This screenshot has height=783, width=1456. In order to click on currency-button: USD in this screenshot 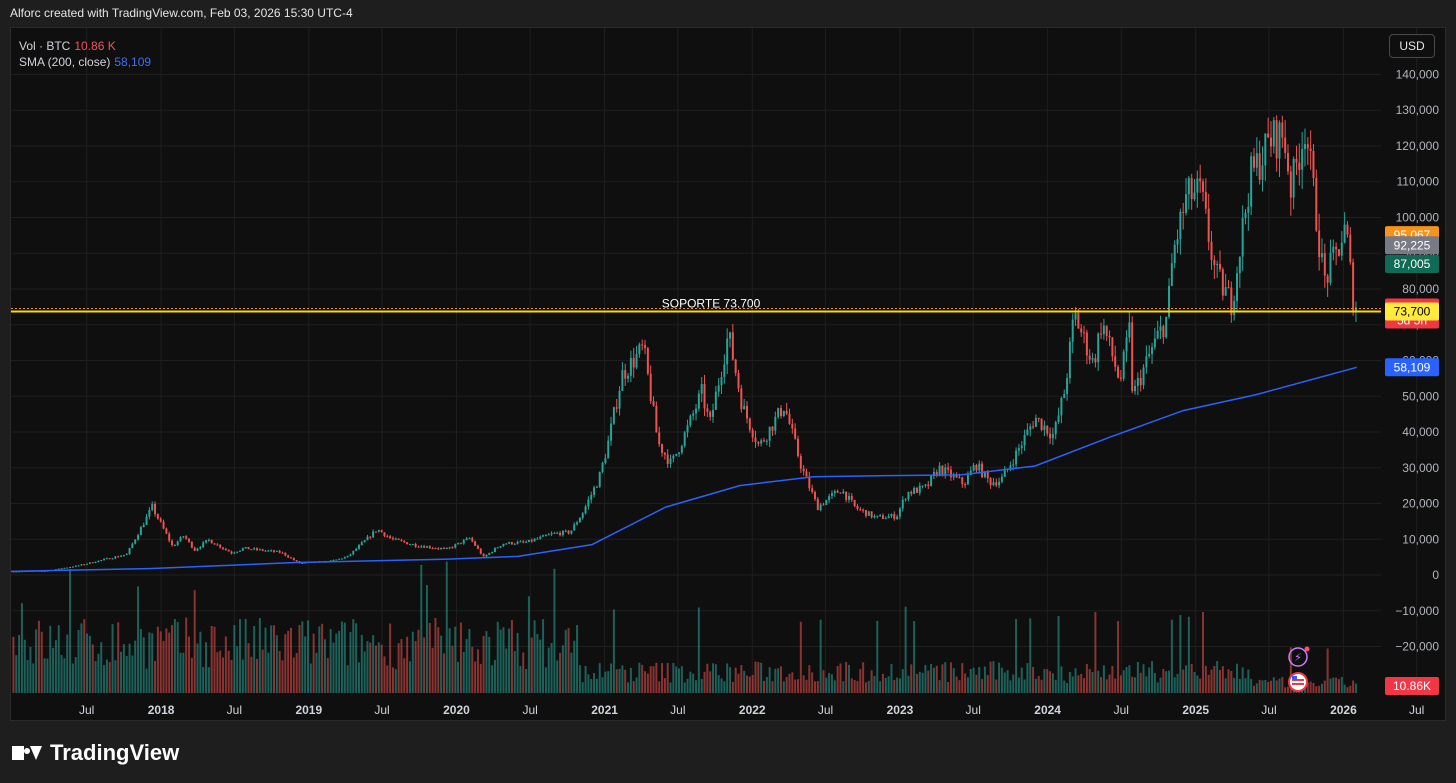, I will do `click(1412, 46)`.